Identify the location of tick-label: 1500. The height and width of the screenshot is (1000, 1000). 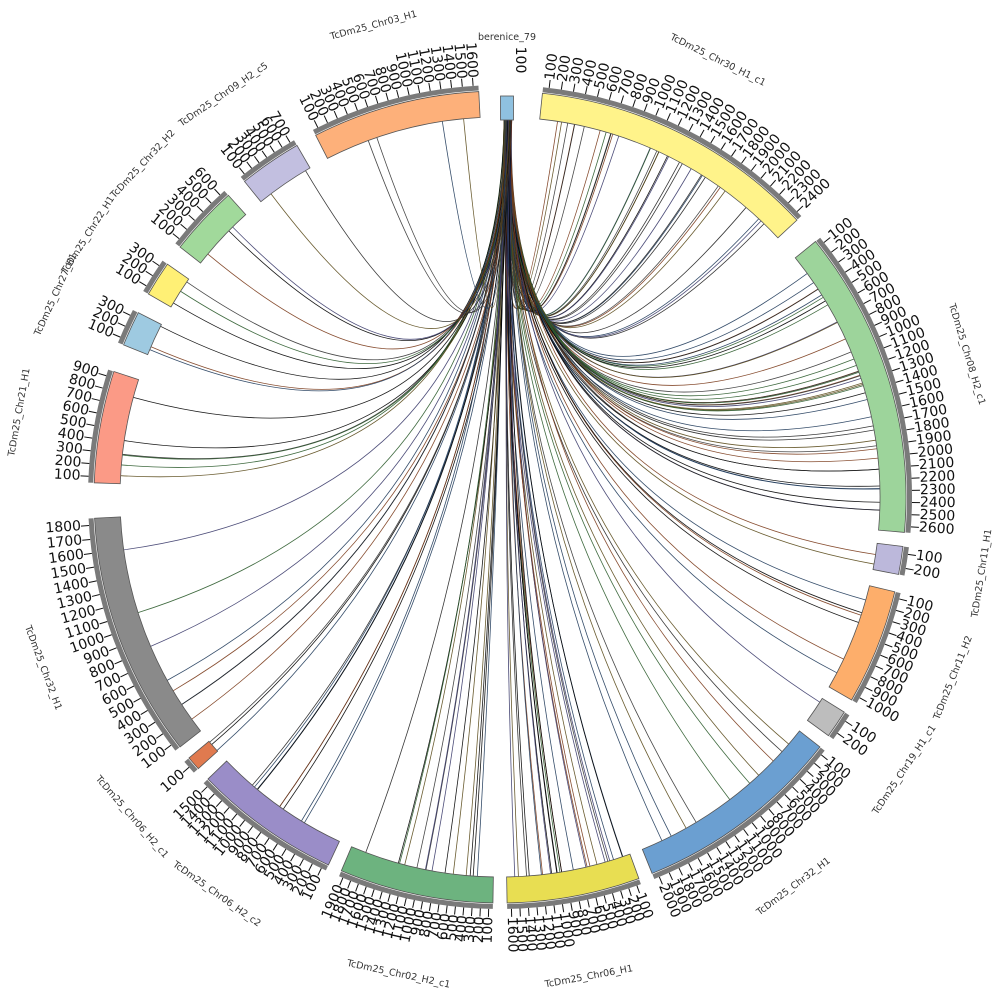
(521, 934).